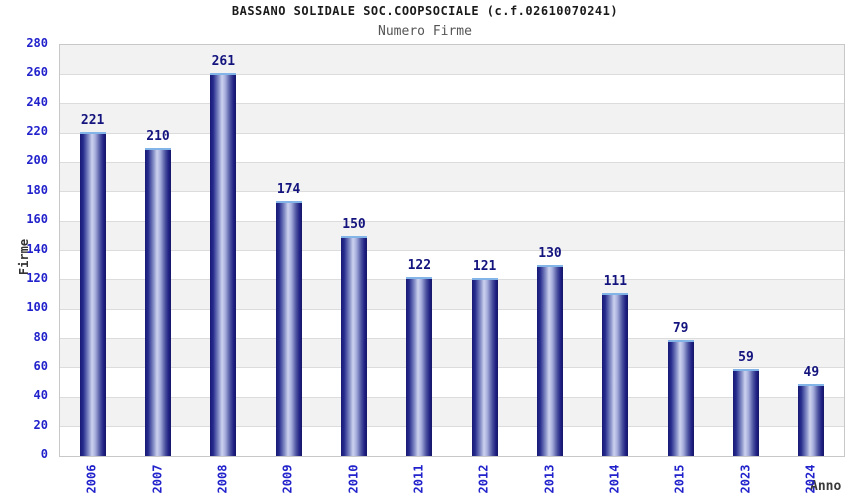 This screenshot has height=500, width=850. I want to click on y-tick-label: 20, so click(40, 424).